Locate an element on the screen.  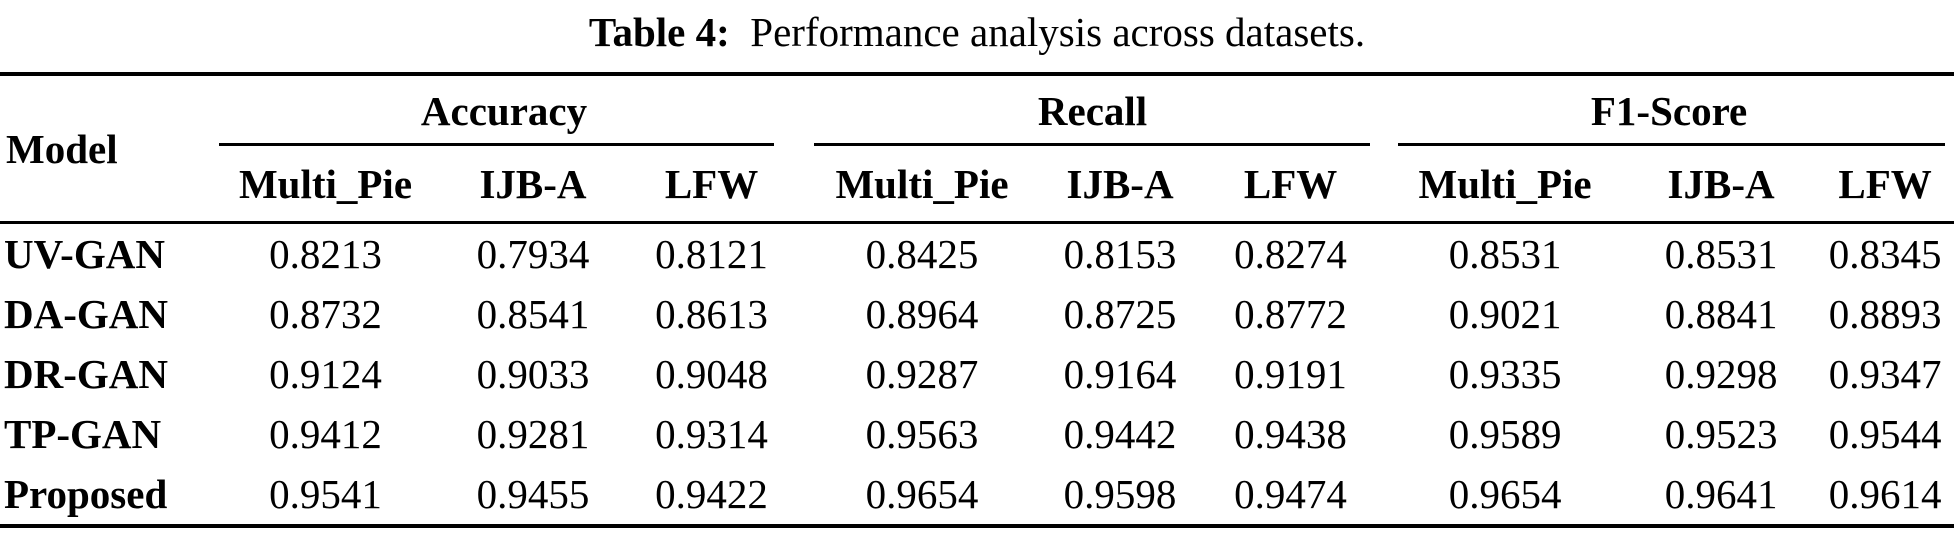
model-row-header: DA-GAN is located at coordinates (86, 314).